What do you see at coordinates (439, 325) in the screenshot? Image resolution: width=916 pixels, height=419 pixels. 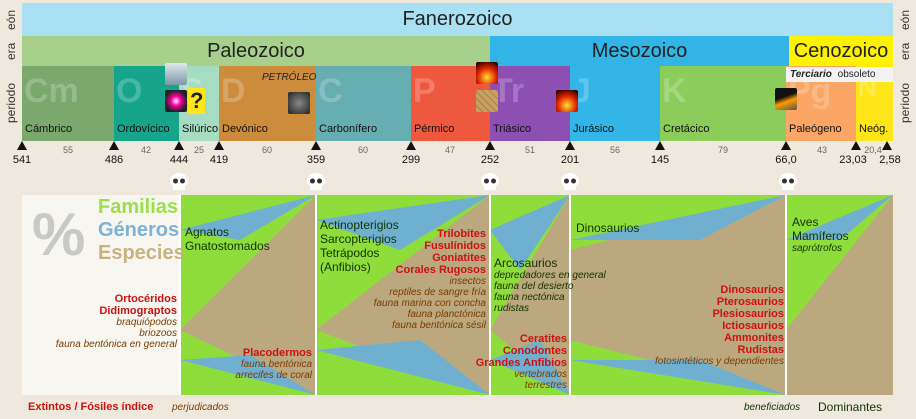 I see `affected-taxon: fauna bentónica sésil` at bounding box center [439, 325].